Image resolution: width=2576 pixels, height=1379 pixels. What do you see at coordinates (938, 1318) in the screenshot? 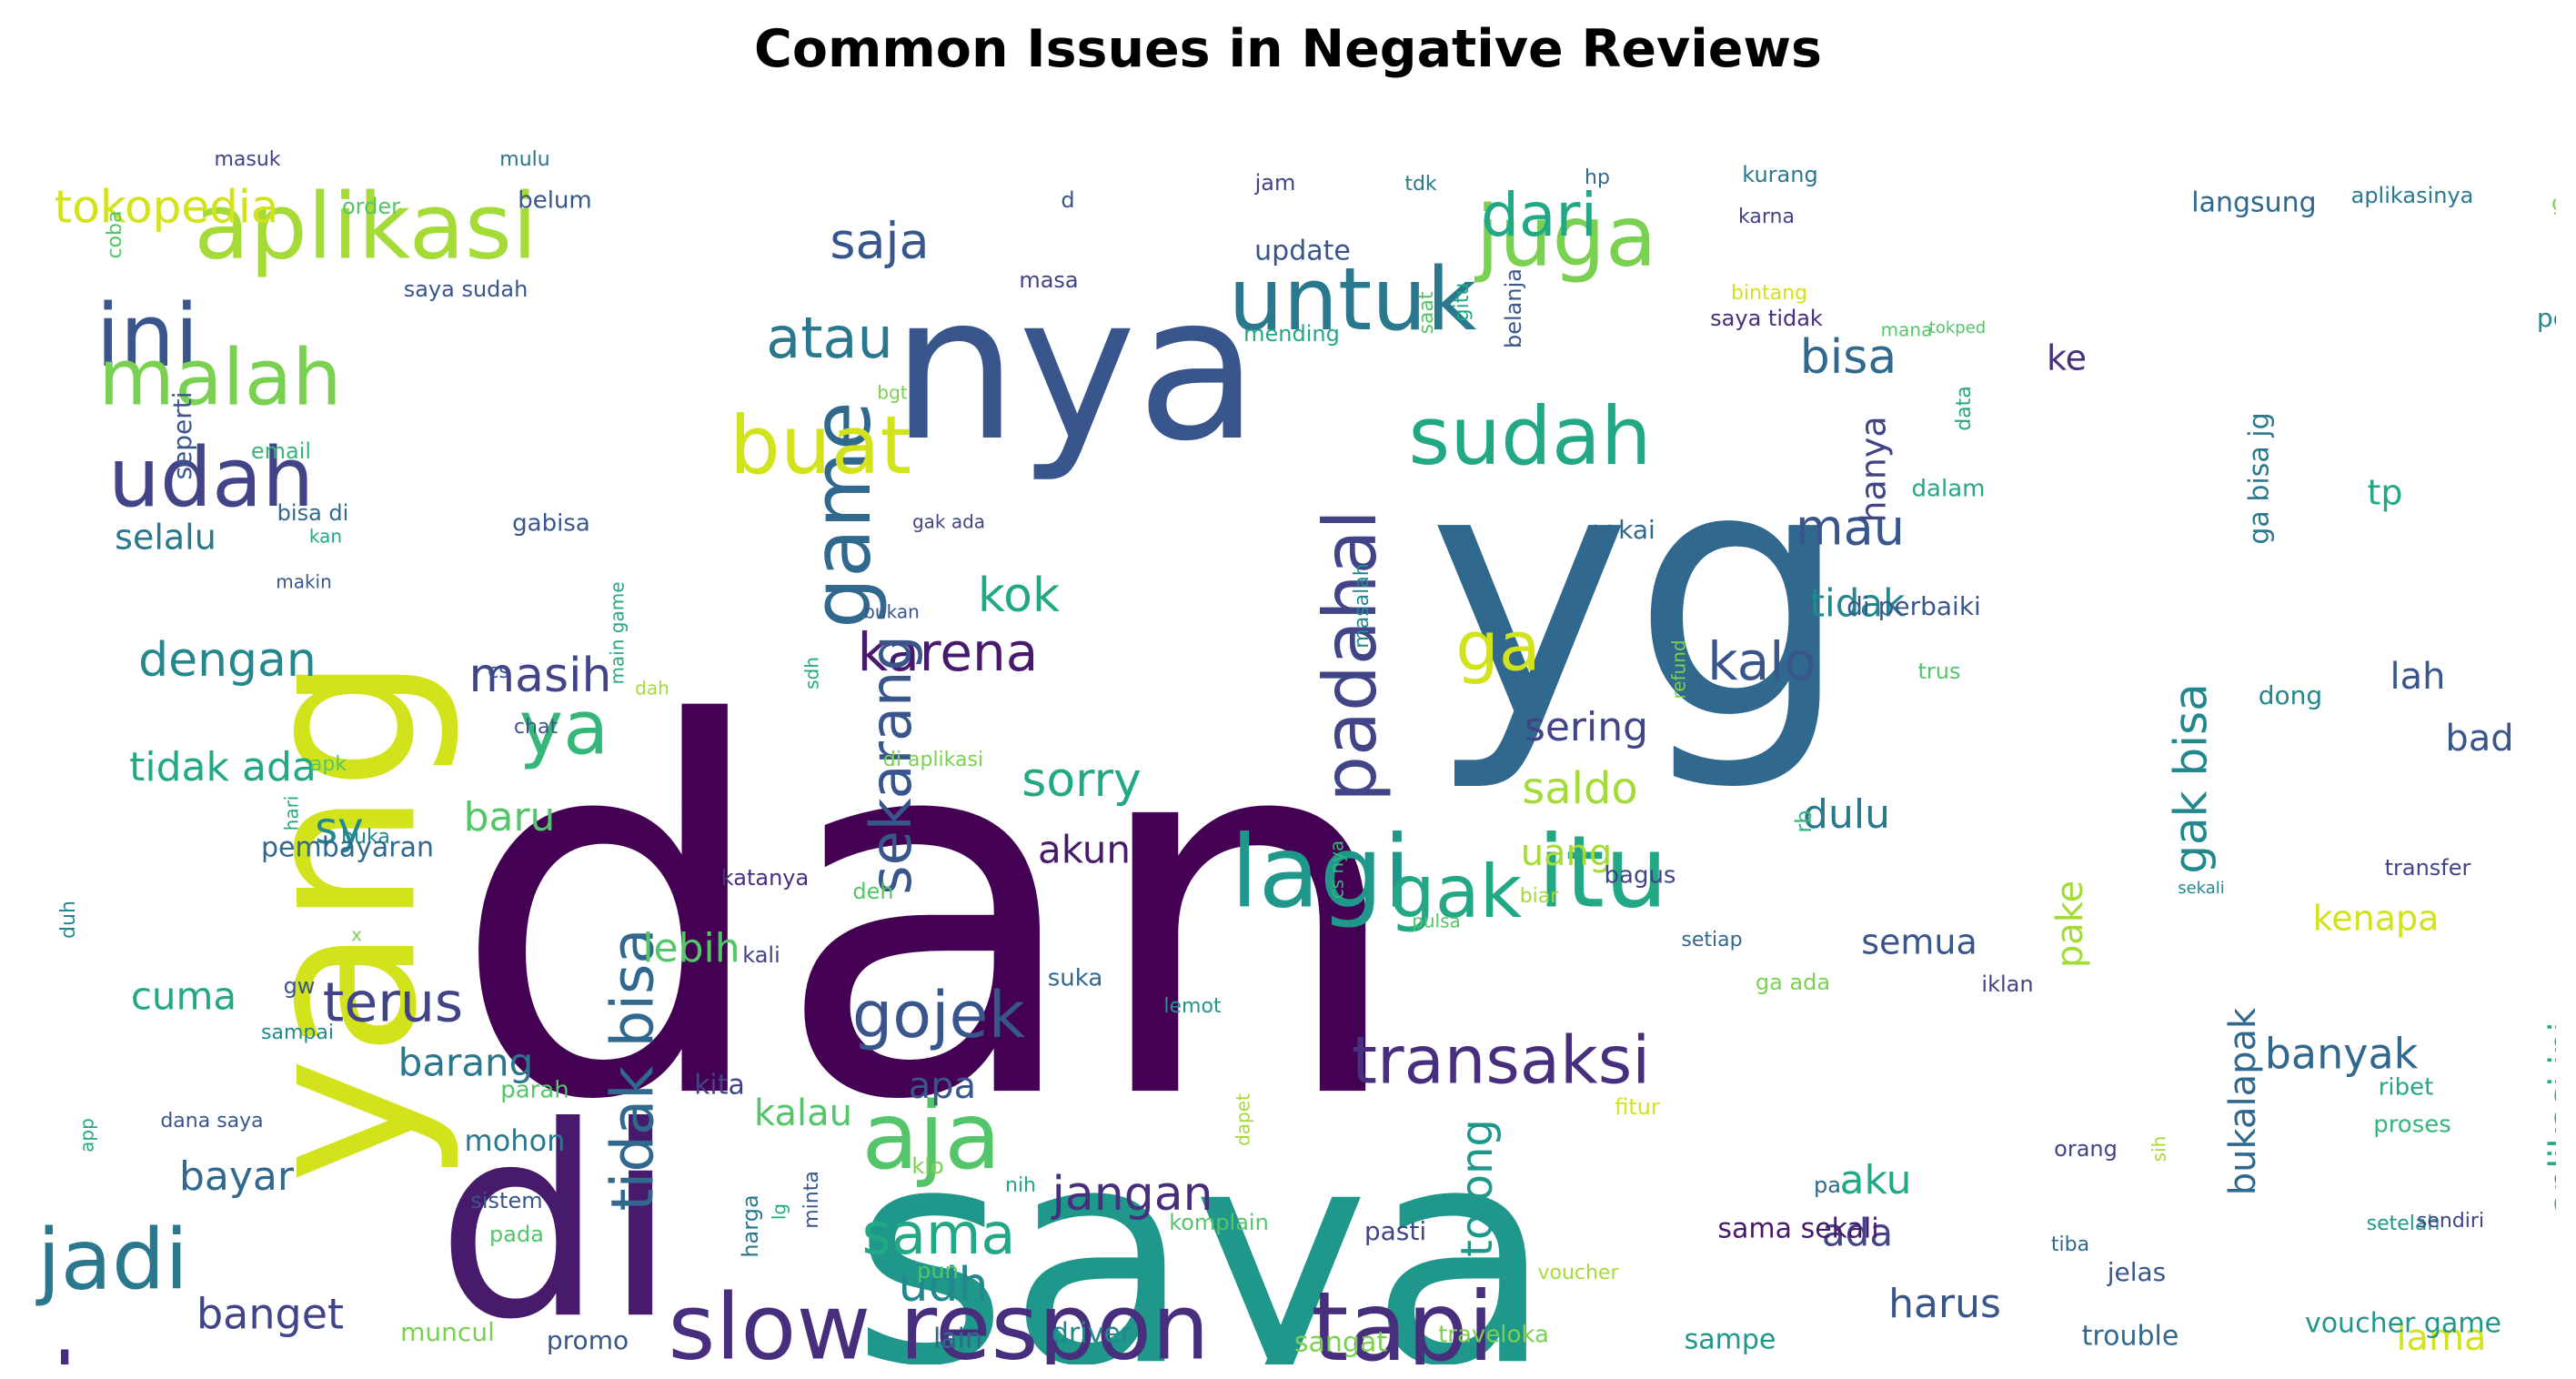
I see `word-slow-respon: slow respon` at bounding box center [938, 1318].